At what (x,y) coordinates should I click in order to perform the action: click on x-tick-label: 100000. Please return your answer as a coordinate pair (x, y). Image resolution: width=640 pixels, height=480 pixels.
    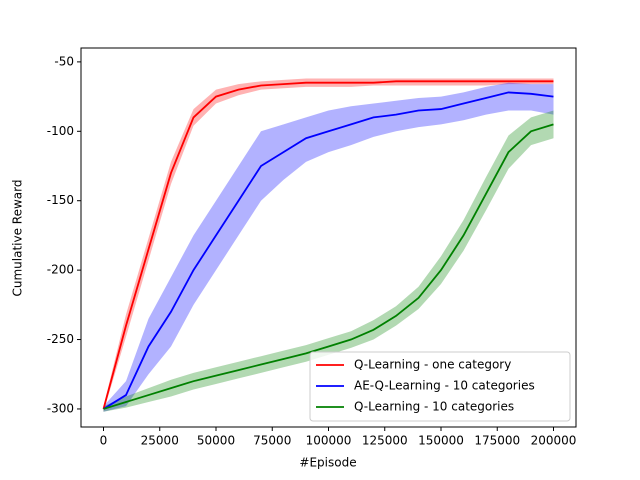
    Looking at the image, I should click on (329, 441).